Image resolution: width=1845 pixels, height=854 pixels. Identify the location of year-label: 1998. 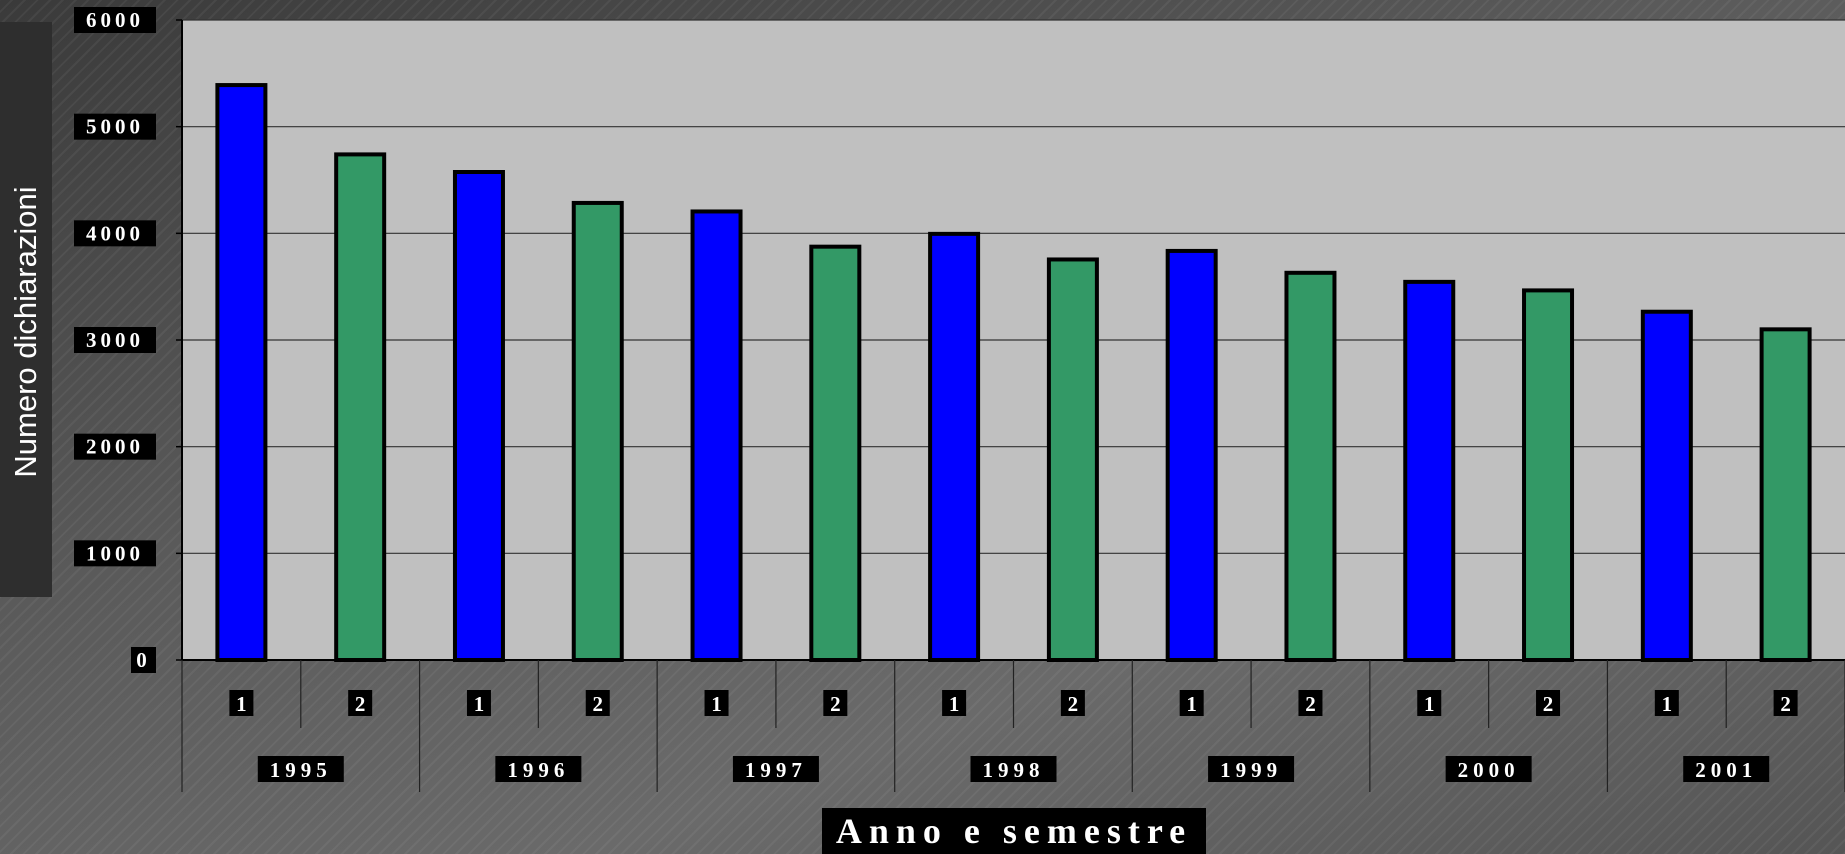
(1014, 770).